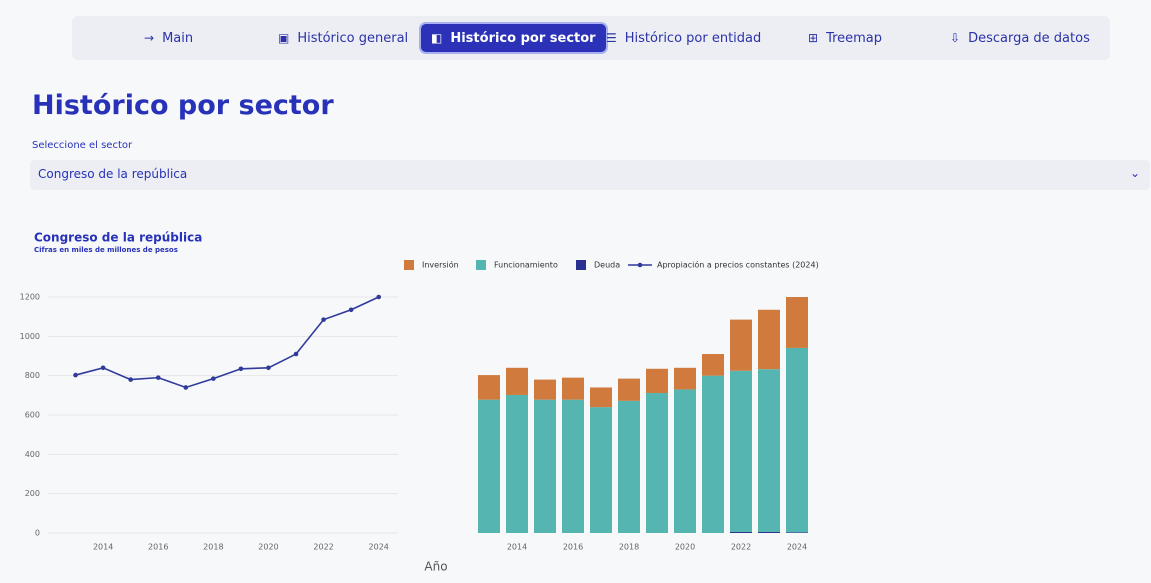 This screenshot has width=1151, height=583. What do you see at coordinates (30, 336) in the screenshot?
I see `y-tick-label: 1000` at bounding box center [30, 336].